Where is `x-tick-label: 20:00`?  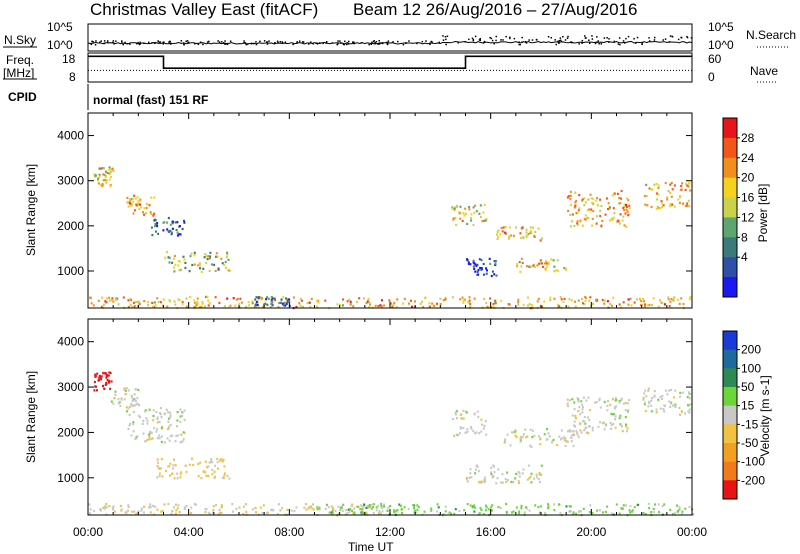 x-tick-label: 20:00 is located at coordinates (591, 532).